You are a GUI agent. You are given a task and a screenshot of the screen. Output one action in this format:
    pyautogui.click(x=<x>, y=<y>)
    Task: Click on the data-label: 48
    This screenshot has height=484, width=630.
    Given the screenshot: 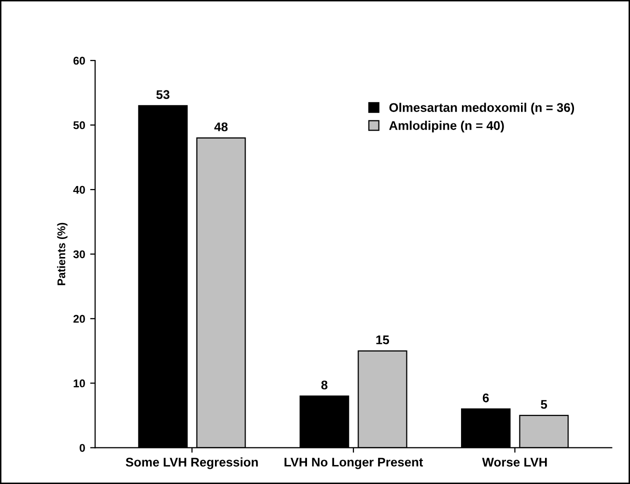 What is the action you would take?
    pyautogui.click(x=221, y=127)
    